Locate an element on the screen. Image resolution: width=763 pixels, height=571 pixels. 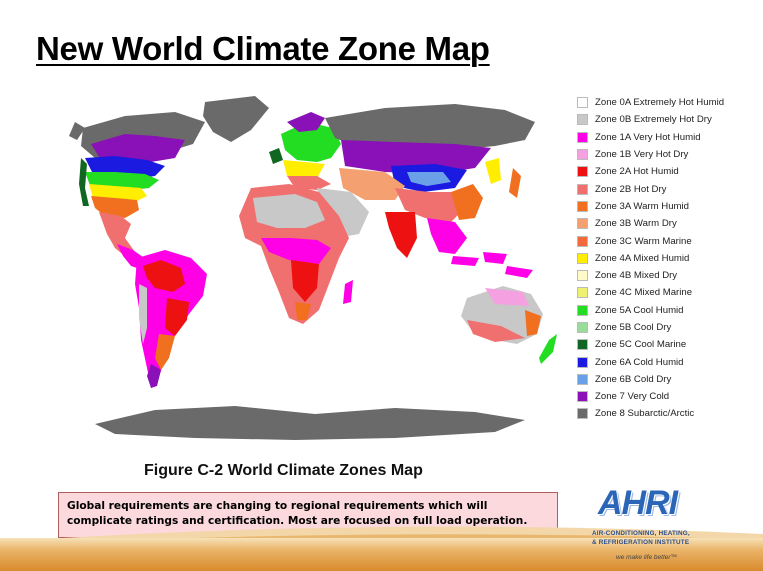
legend-label: Zone 4B Mixed Dry is located at coordinates (636, 276).